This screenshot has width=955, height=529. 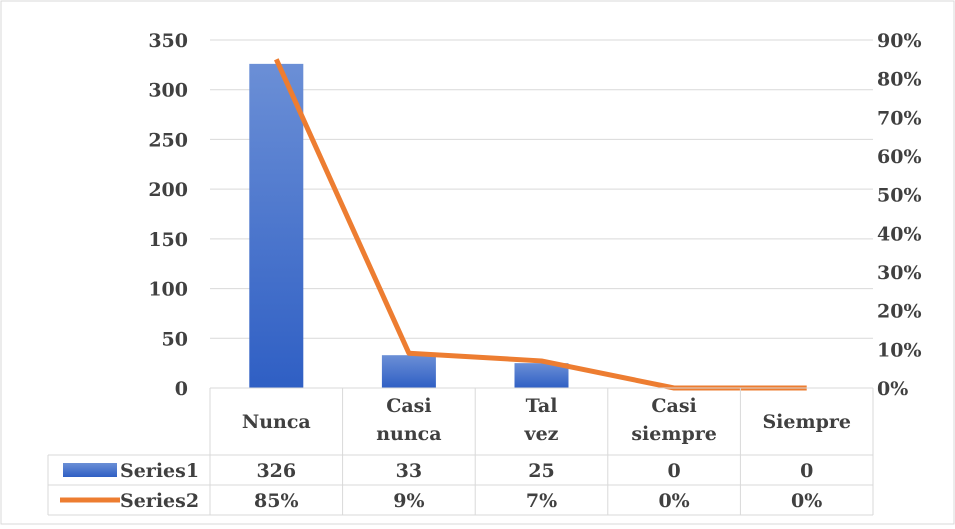 What do you see at coordinates (541, 471) in the screenshot?
I see `data-label-series1: 25` at bounding box center [541, 471].